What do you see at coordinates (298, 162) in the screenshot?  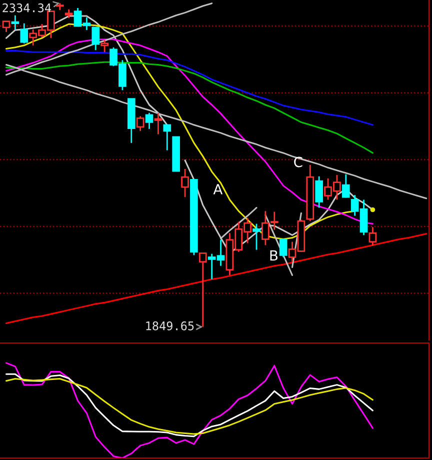 I see `annotation: C` at bounding box center [298, 162].